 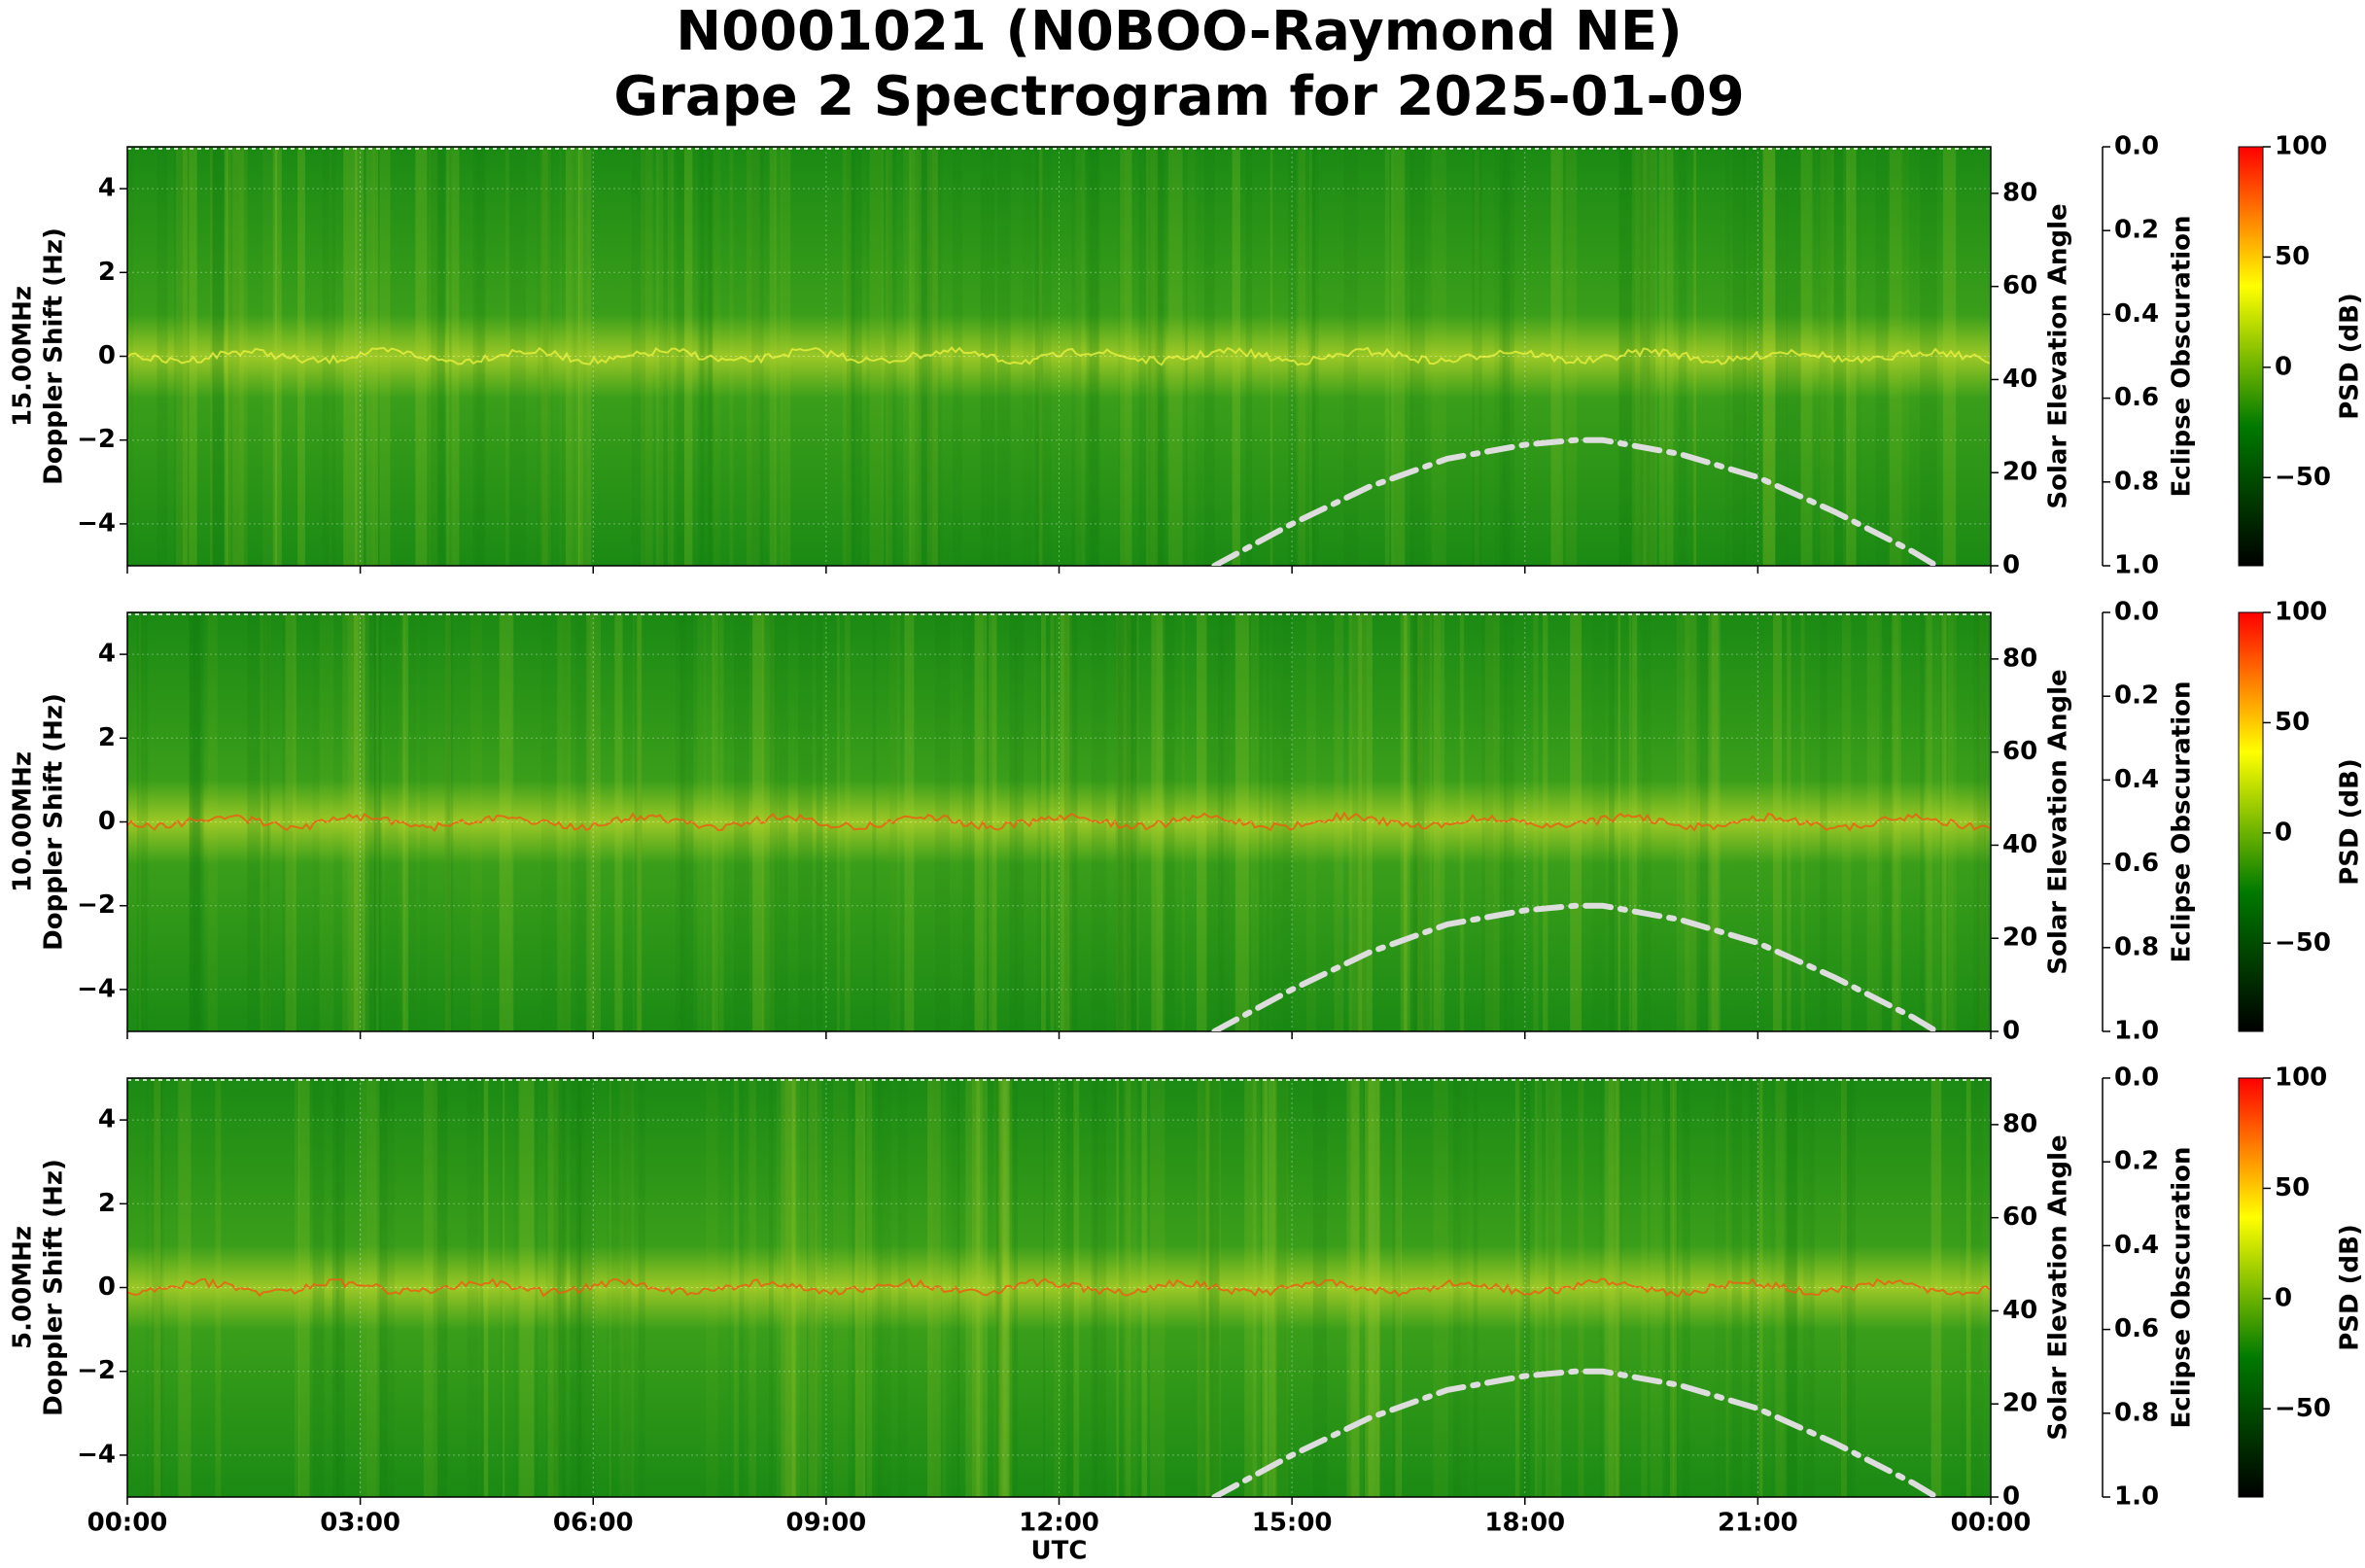 What do you see at coordinates (2136, 314) in the screenshot?
I see `y3-tick-label: 0.4` at bounding box center [2136, 314].